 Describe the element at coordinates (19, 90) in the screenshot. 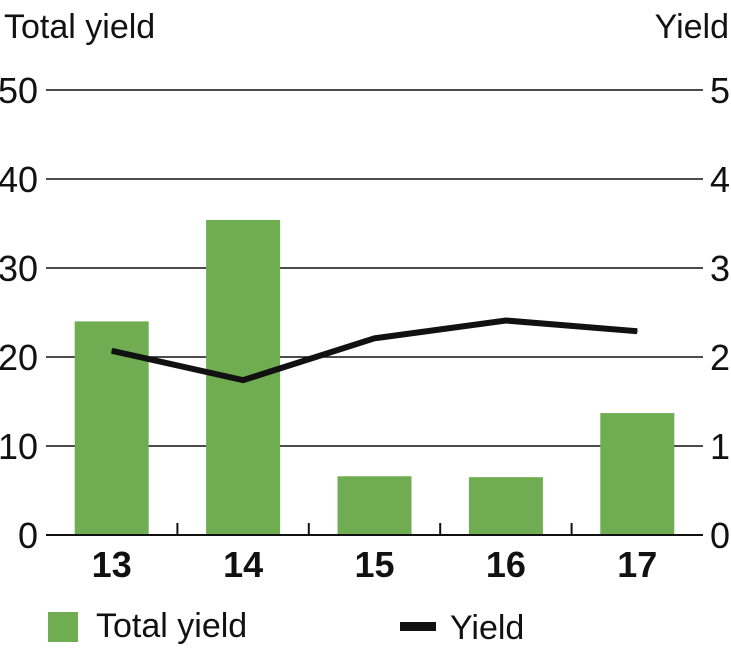

I see `left-tick-label: 50` at that location.